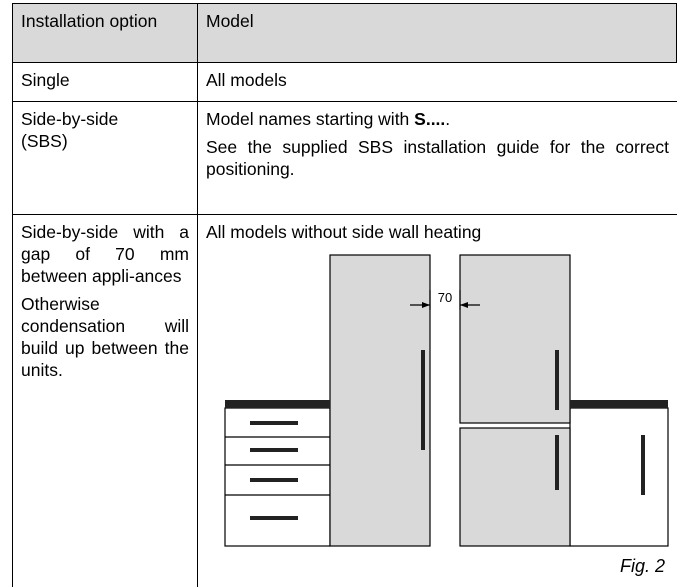 The width and height of the screenshot is (677, 587). Describe the element at coordinates (45, 80) in the screenshot. I see `cell-text: Single` at that location.